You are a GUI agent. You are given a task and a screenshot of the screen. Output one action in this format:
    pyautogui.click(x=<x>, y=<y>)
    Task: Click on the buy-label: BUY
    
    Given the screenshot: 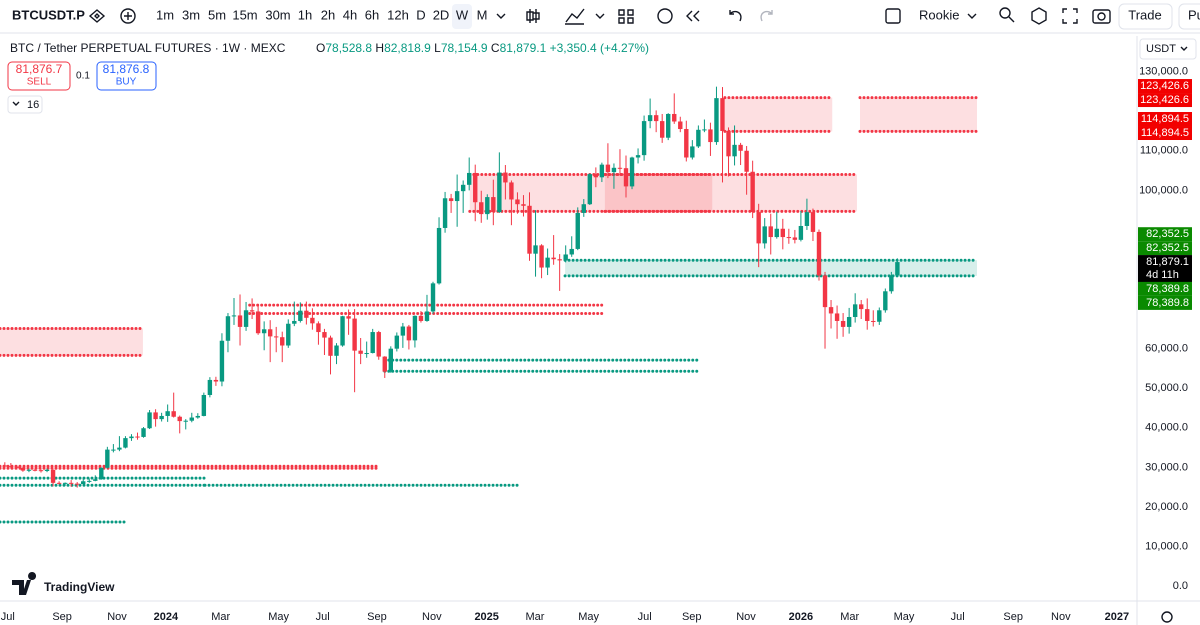 What is the action you would take?
    pyautogui.click(x=126, y=82)
    